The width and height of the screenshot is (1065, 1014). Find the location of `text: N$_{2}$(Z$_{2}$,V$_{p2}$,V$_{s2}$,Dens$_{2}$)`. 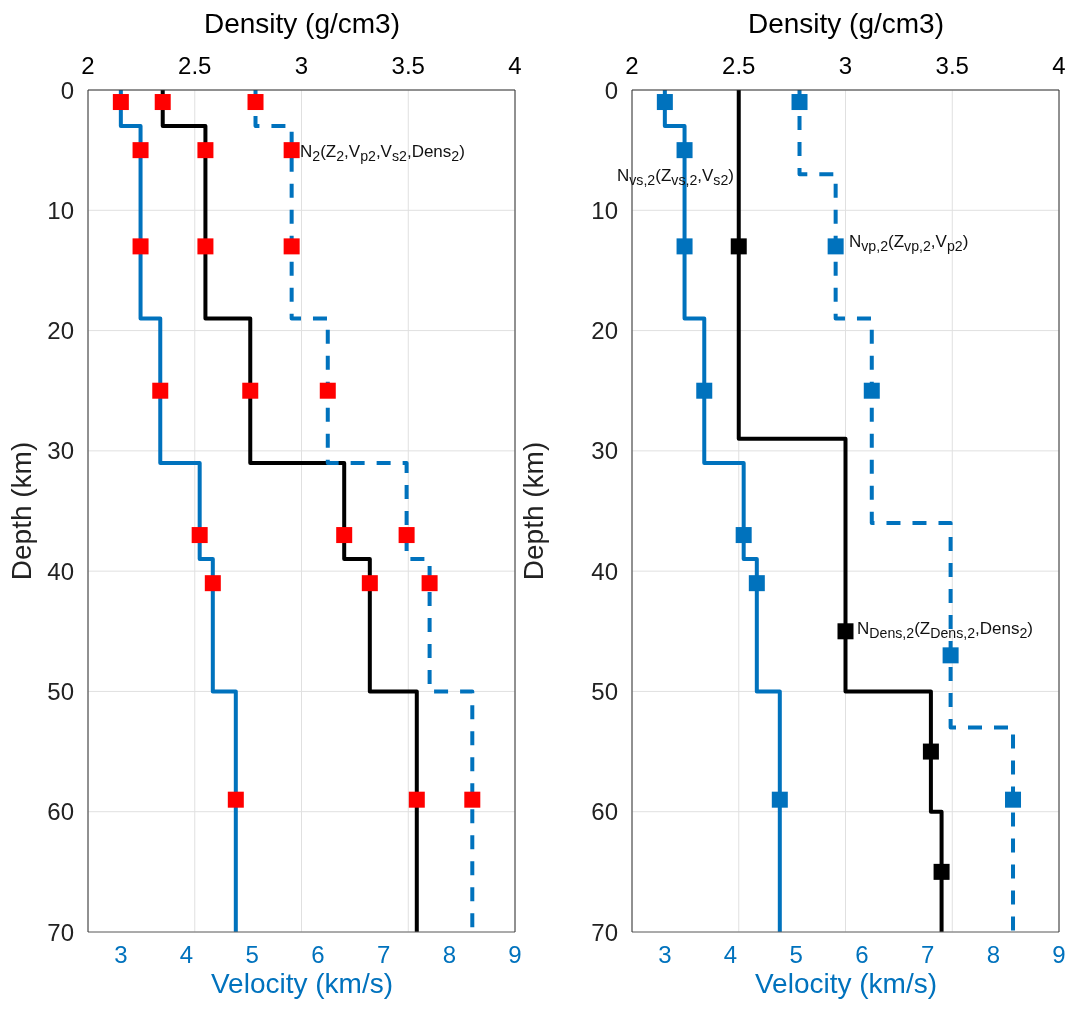

text: N$_{2}$(Z$_{2}$,V$_{p2}$,V$_{s2}$,Dens$_{2}$) is located at coordinates (382, 153).